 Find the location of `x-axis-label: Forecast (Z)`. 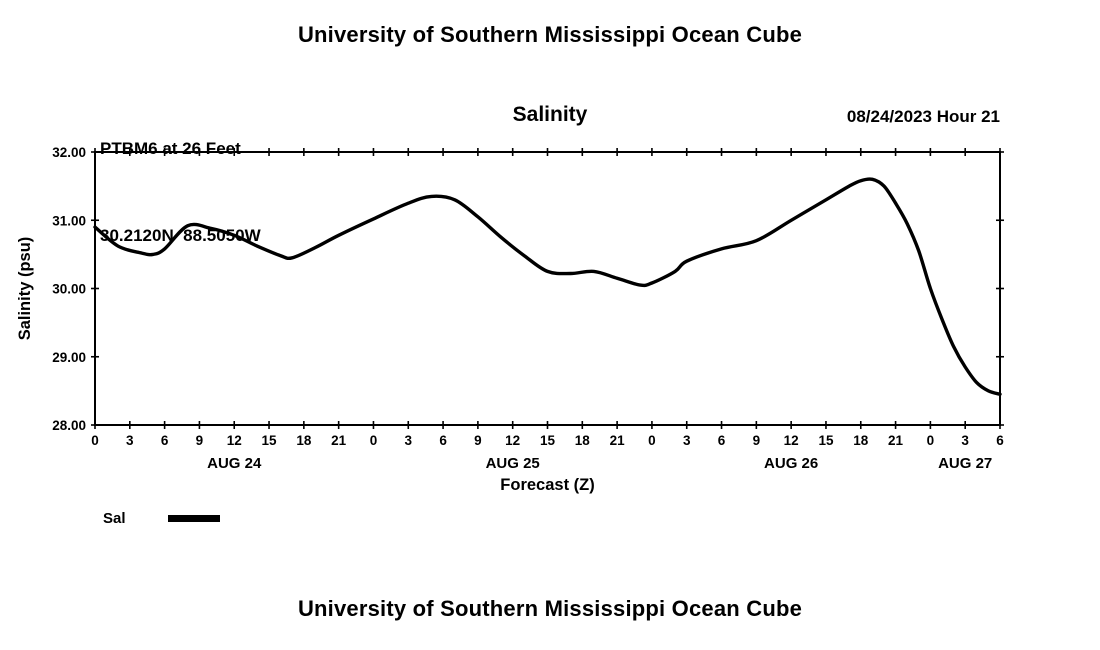

x-axis-label: Forecast (Z) is located at coordinates (547, 485).